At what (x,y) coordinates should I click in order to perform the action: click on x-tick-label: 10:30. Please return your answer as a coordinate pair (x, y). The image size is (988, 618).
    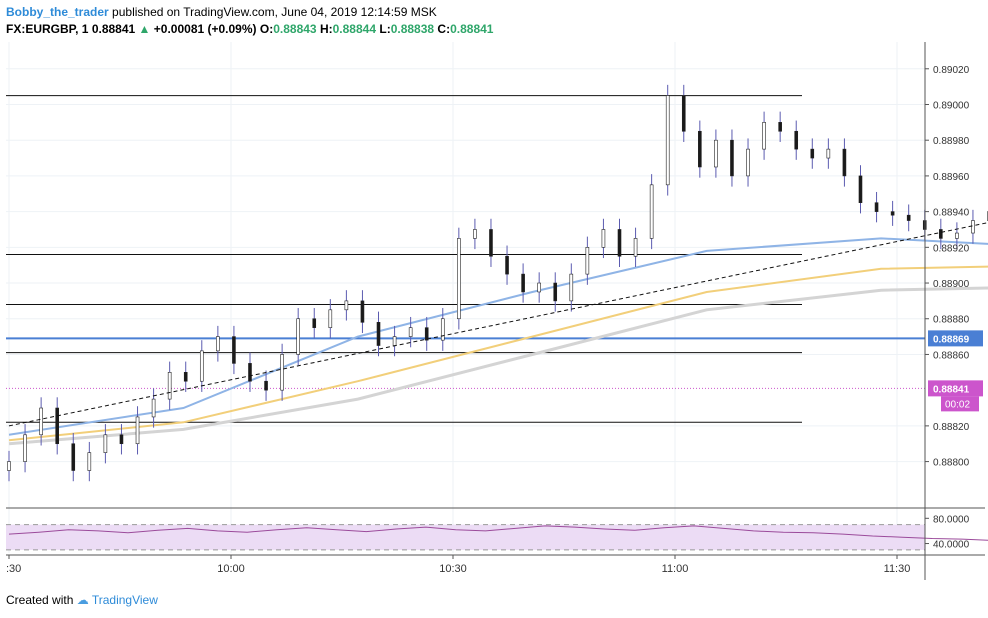
    Looking at the image, I should click on (453, 569).